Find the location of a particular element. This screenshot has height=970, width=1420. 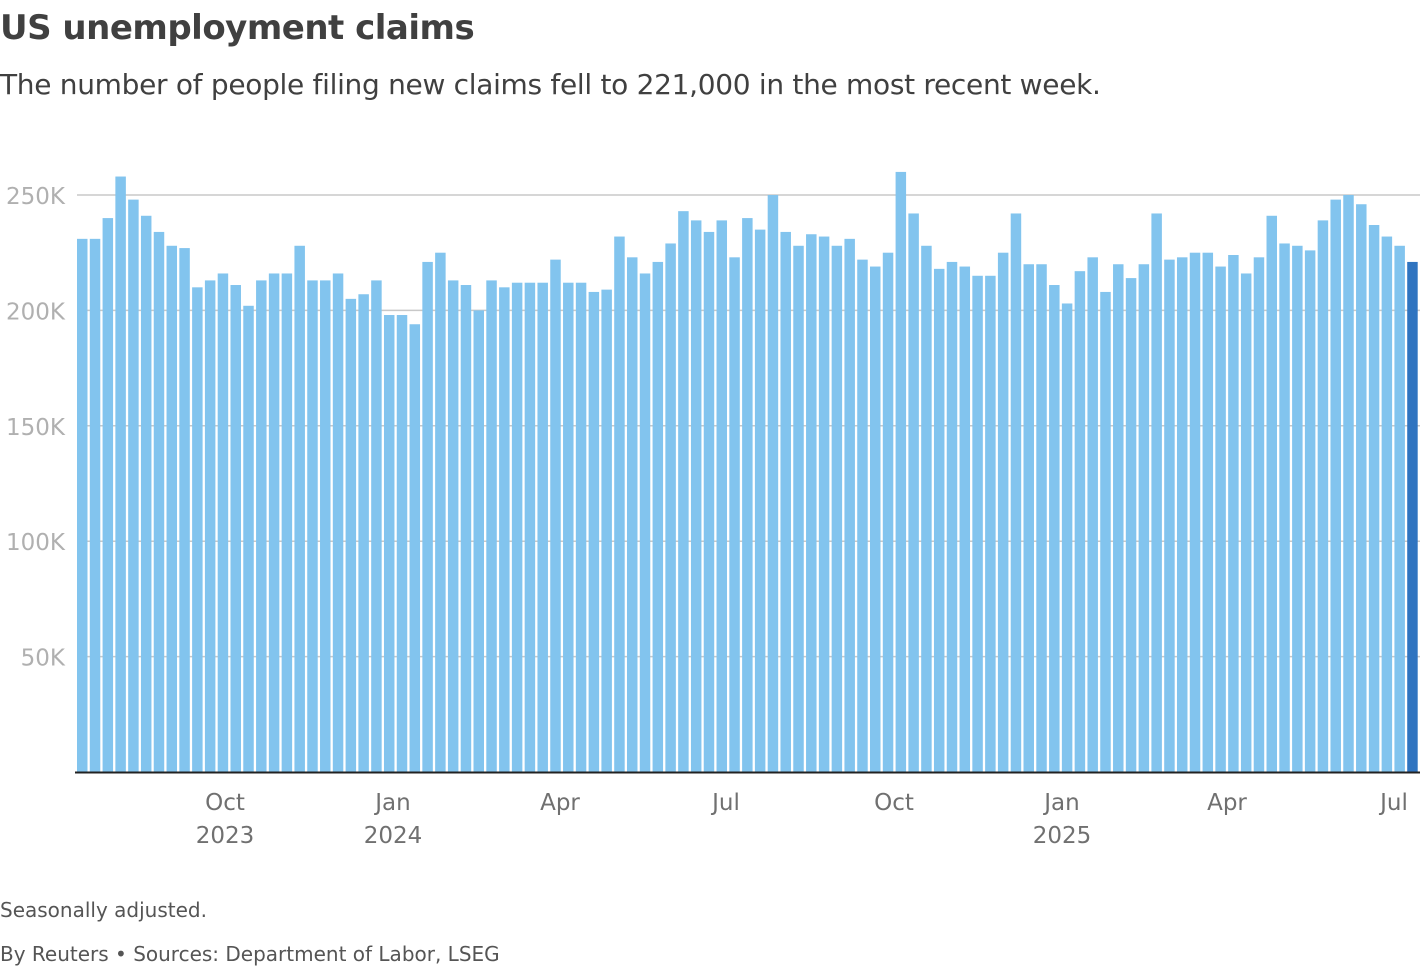

x-tick-label: Jul is located at coordinates (725, 803).